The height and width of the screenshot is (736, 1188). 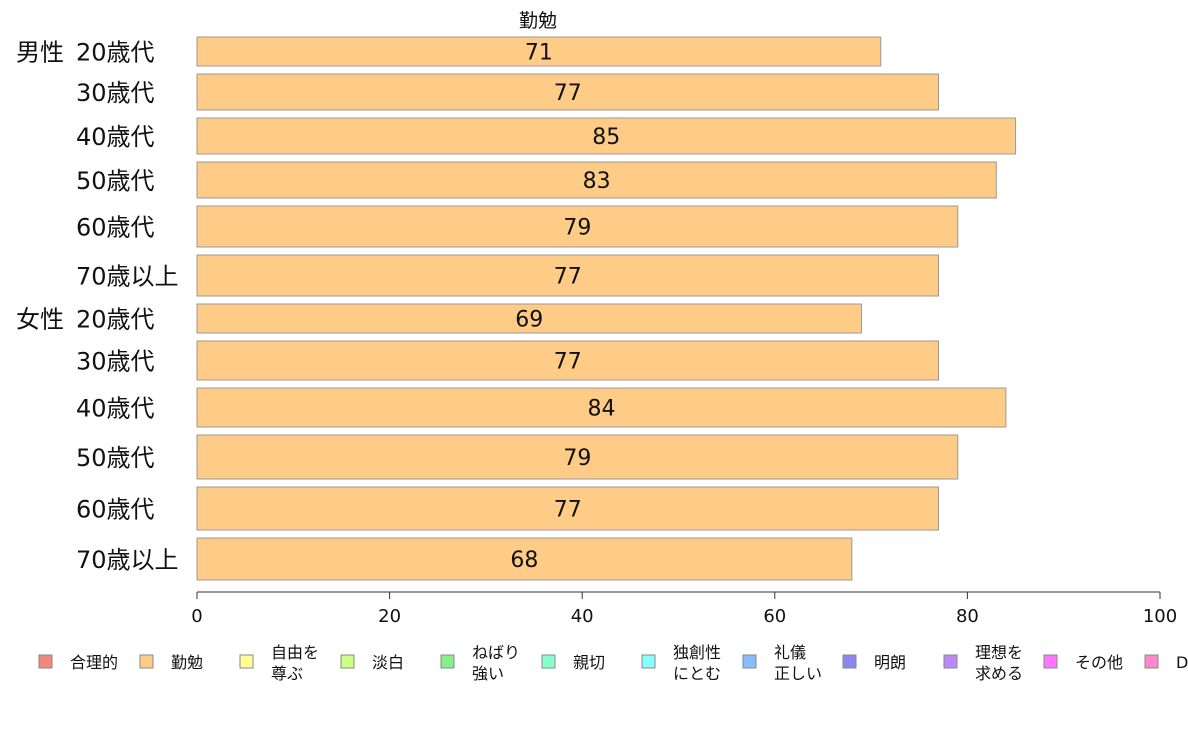 What do you see at coordinates (890, 662) in the screenshot?
I see `legend-label-8: 明朗` at bounding box center [890, 662].